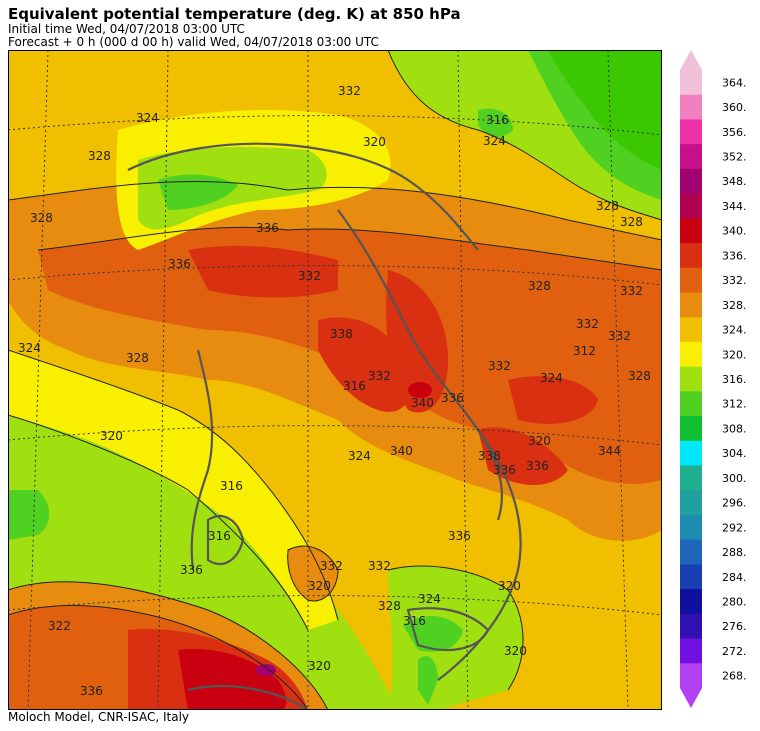 The height and width of the screenshot is (731, 760). Describe the element at coordinates (401, 451) in the screenshot. I see `contour-label: 340` at that location.